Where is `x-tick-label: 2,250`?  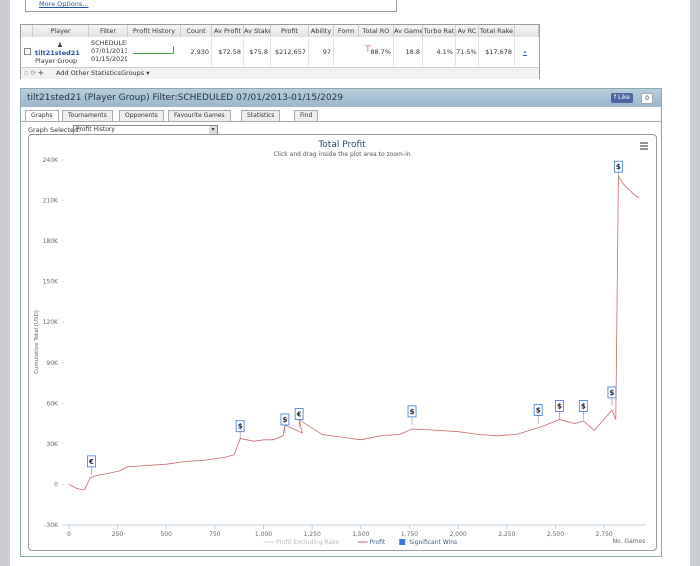 x-tick-label: 2,250 is located at coordinates (506, 534).